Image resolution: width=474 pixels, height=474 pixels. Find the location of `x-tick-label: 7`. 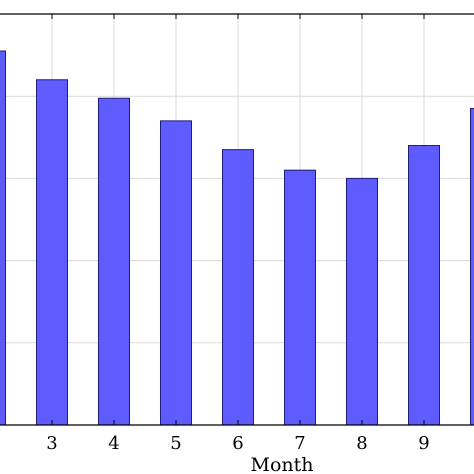

x-tick-label: 7 is located at coordinates (299, 443).